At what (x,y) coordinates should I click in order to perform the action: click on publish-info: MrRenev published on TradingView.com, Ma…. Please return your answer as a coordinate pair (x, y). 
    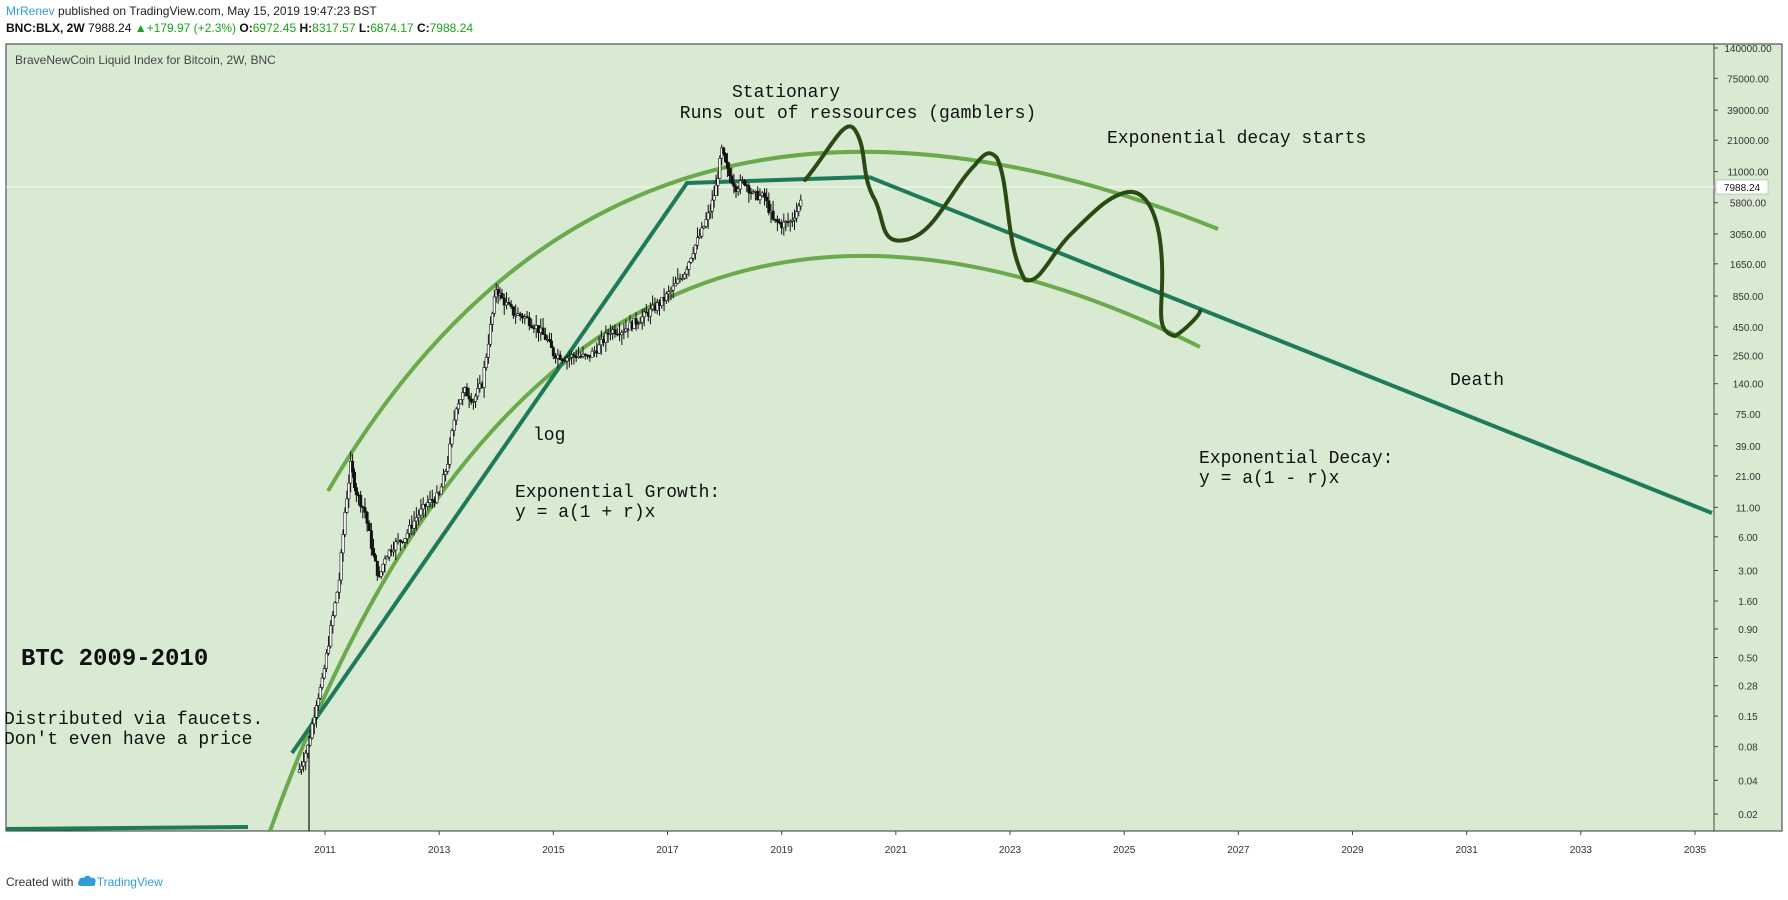
    Looking at the image, I should click on (191, 11).